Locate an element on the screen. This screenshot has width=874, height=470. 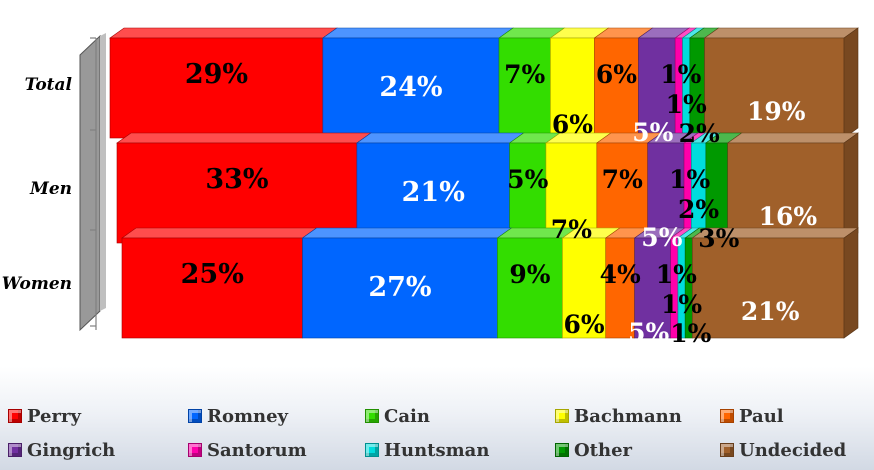
legend-label: Undecided is located at coordinates (793, 450).